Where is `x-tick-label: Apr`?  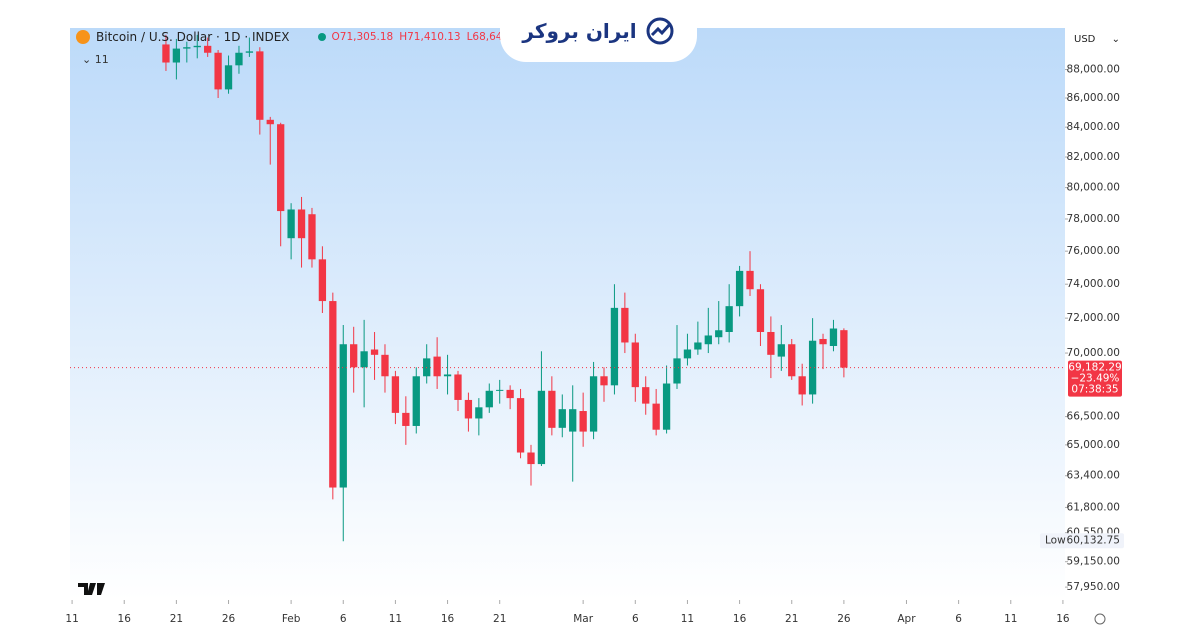 x-tick-label: Apr is located at coordinates (906, 619).